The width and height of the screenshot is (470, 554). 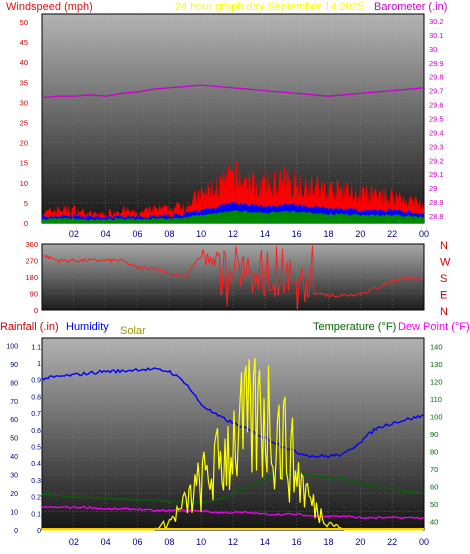 I want to click on barometer-tick-label: 30.1, so click(x=436, y=35).